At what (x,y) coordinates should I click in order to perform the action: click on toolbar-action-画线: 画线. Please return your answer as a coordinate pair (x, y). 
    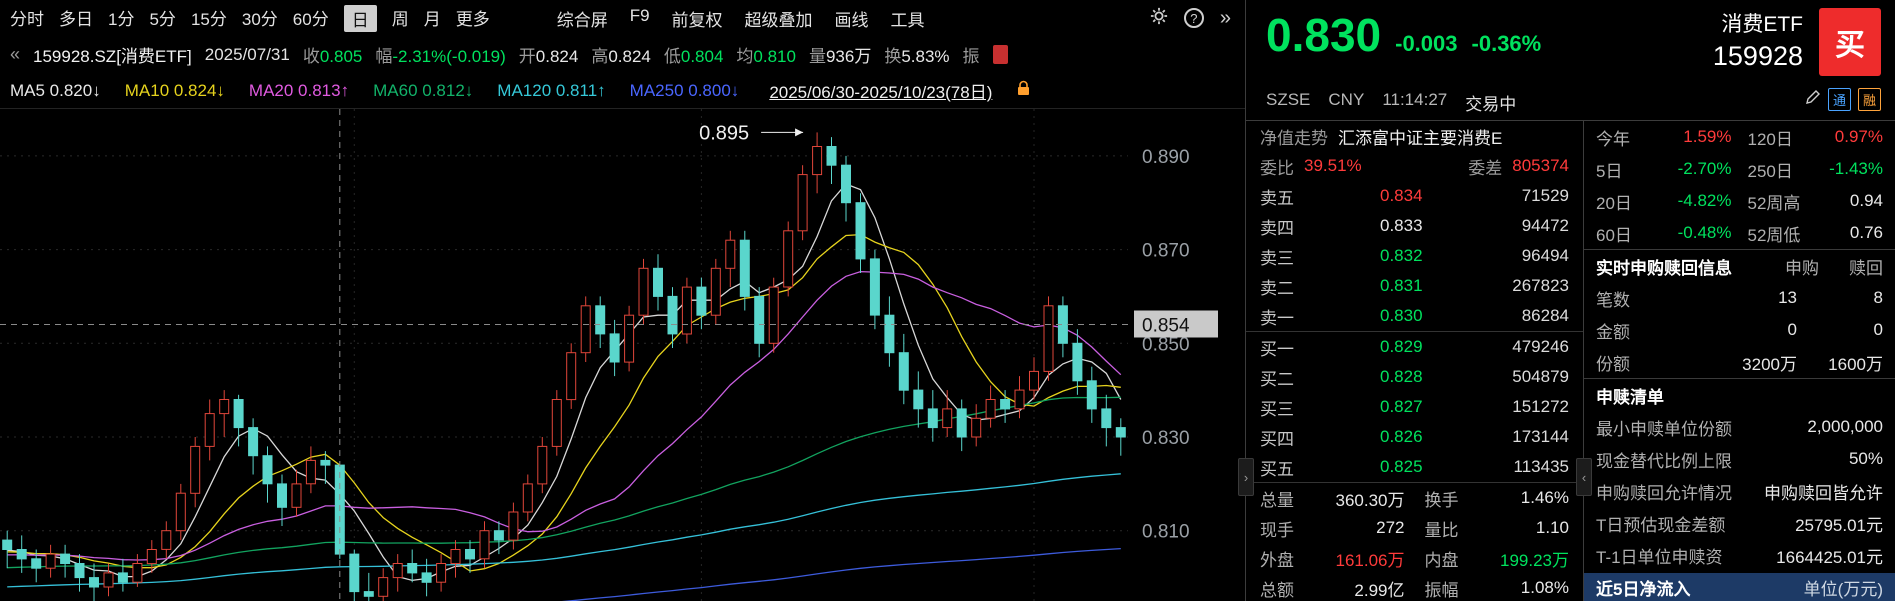
    Looking at the image, I should click on (851, 20).